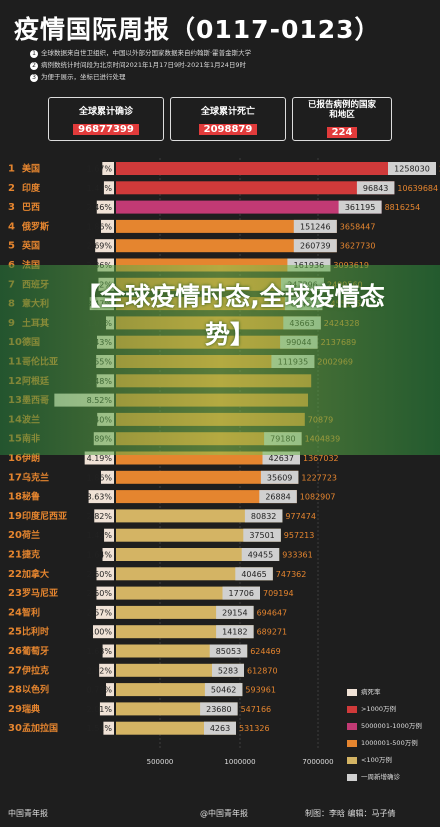  Describe the element at coordinates (279, 477) in the screenshot. I see `weekly-label: 35609` at that location.